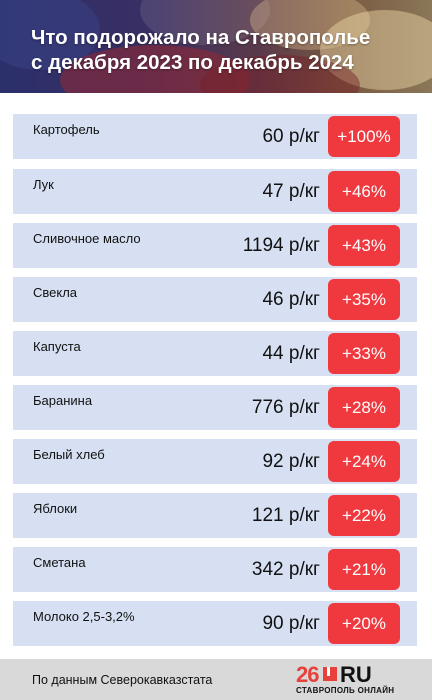  I want to click on table-row: Яблоки 121 р/кг +22%, so click(215, 515).